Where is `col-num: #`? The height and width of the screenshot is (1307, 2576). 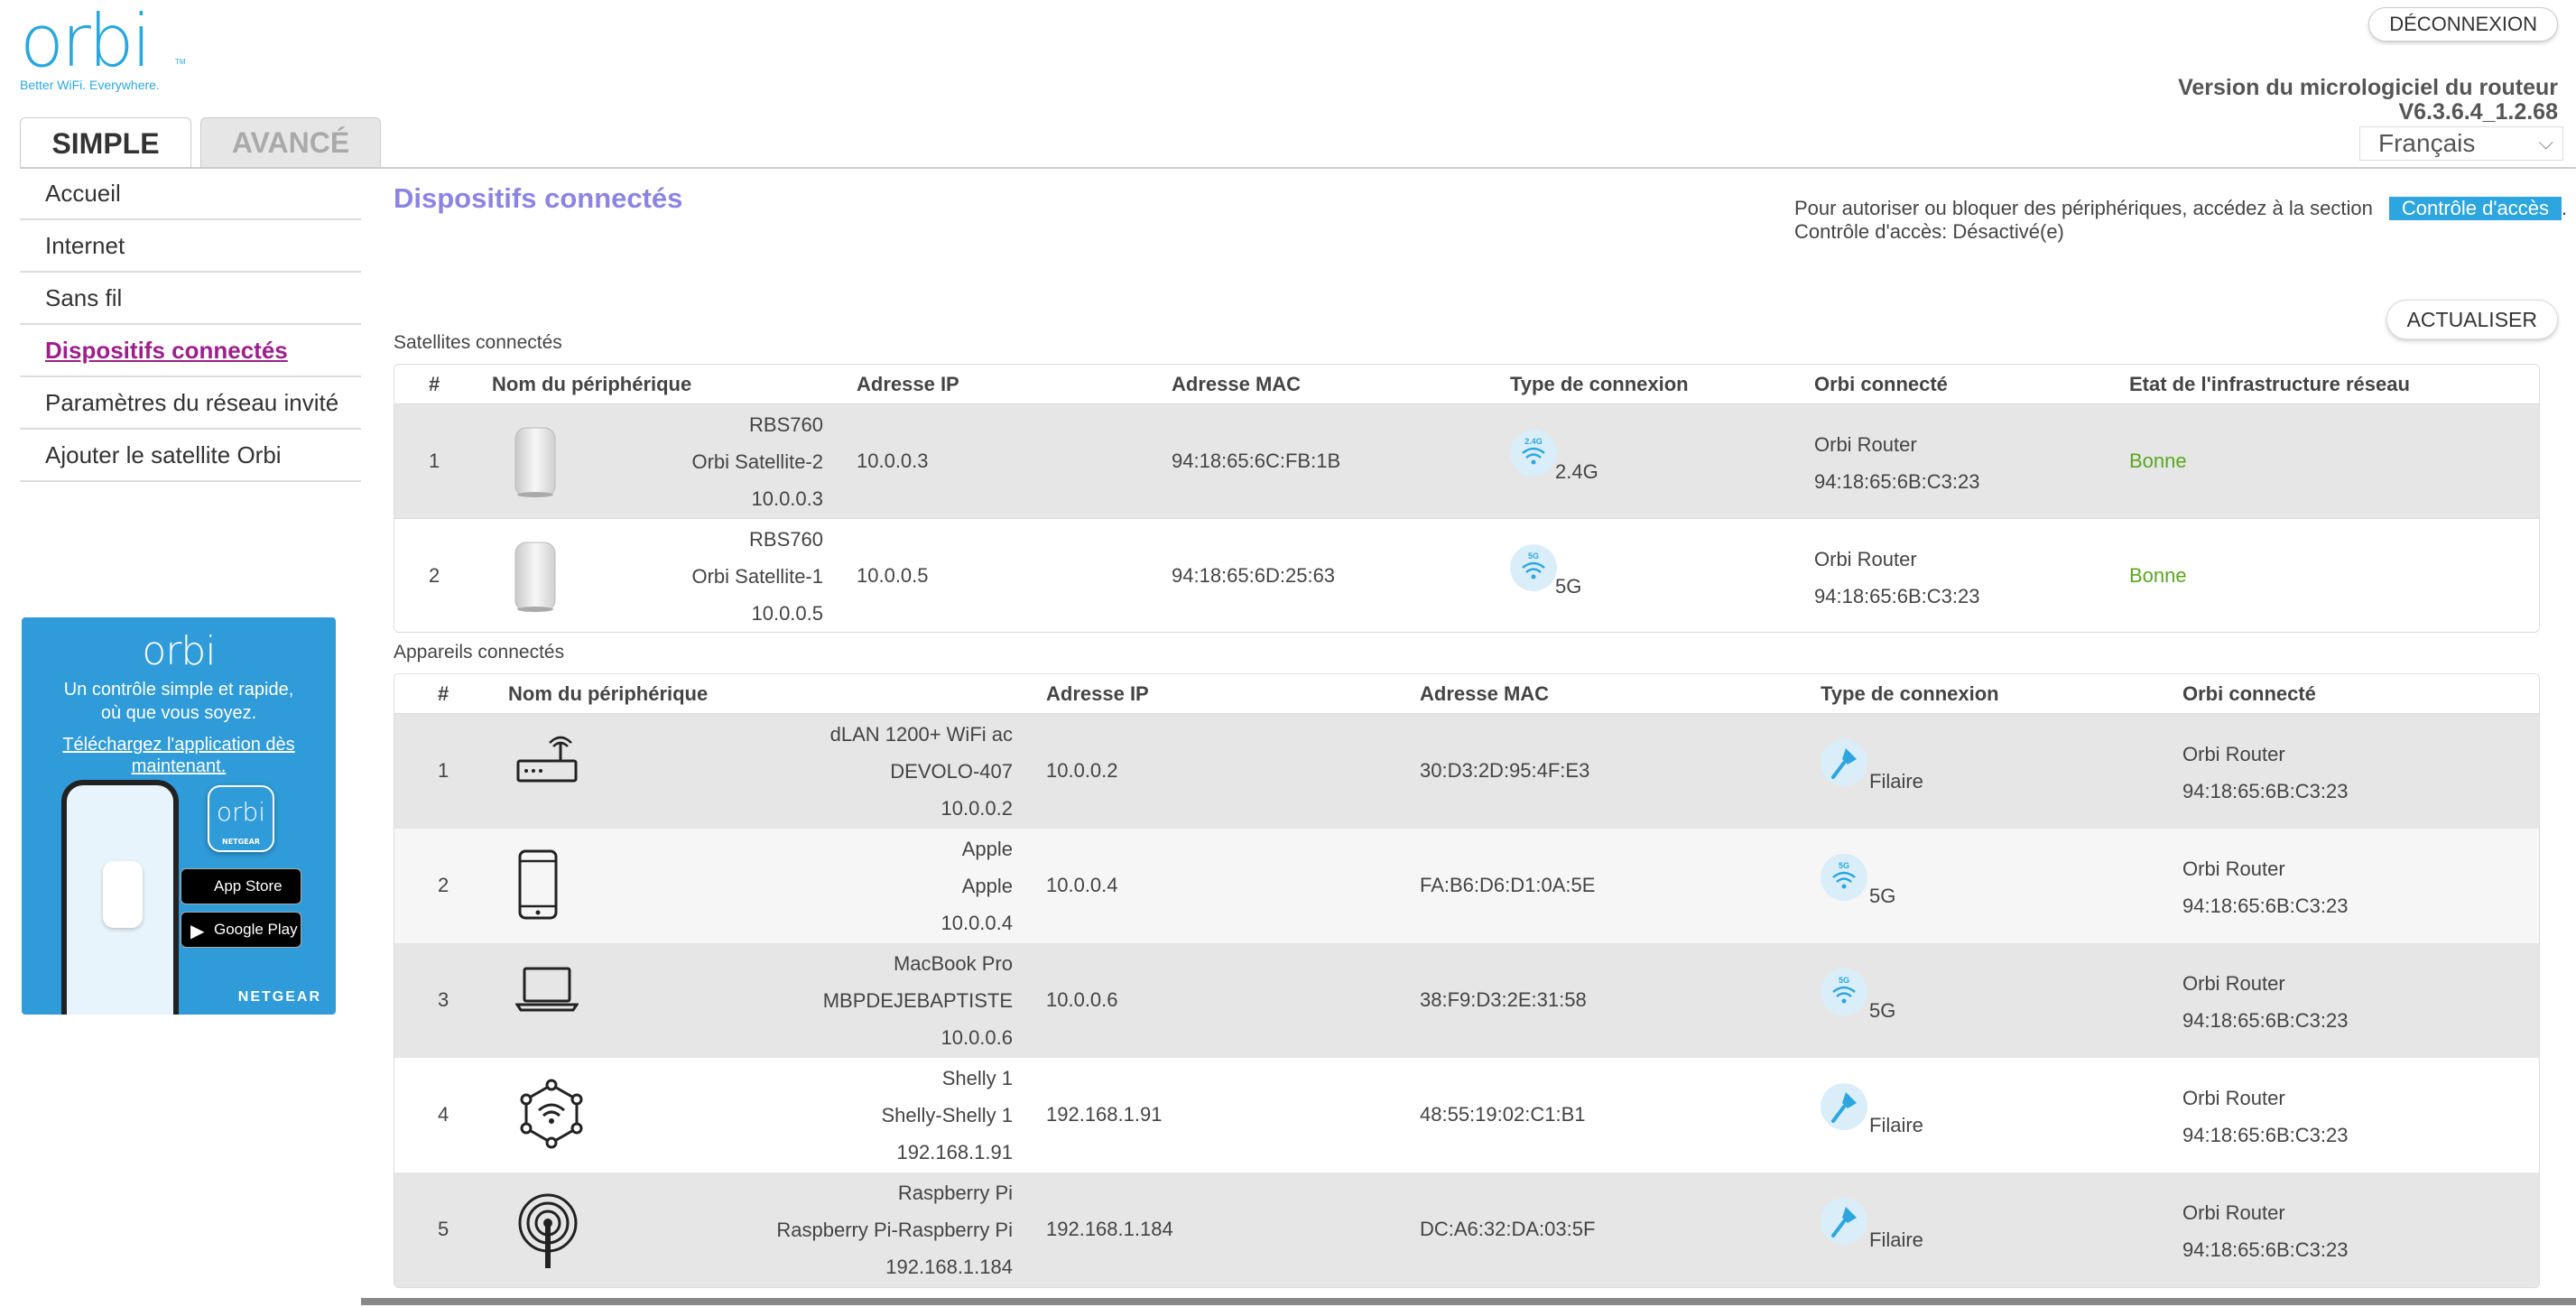 col-num: # is located at coordinates (443, 693).